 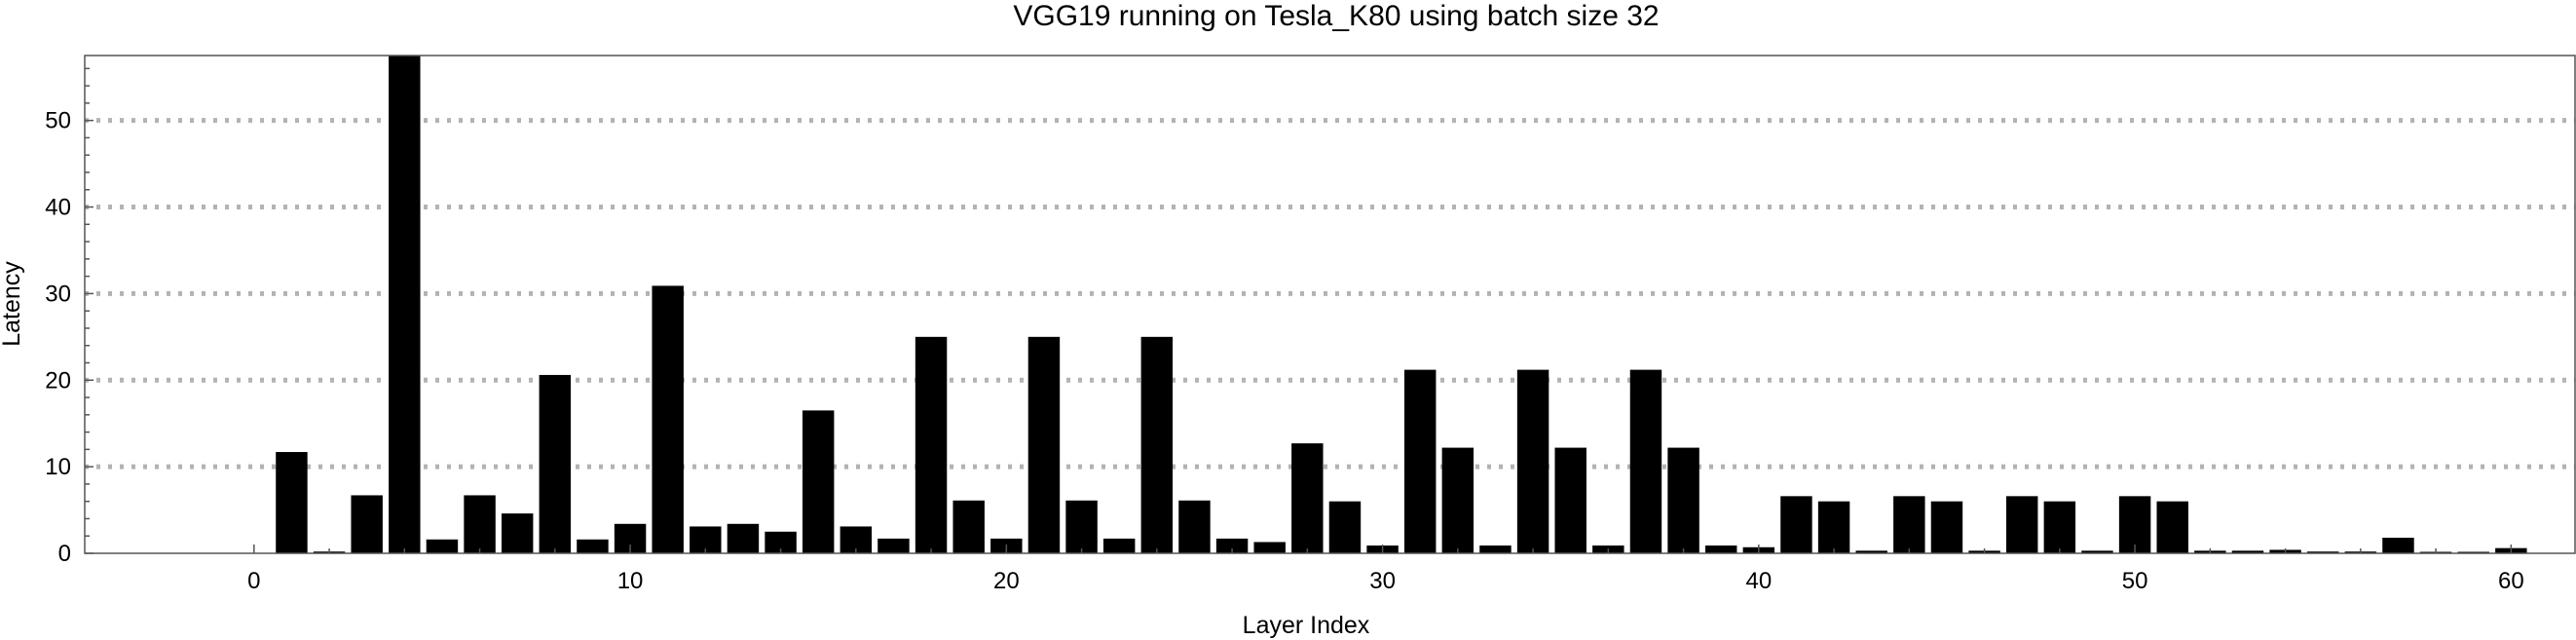 What do you see at coordinates (58, 380) in the screenshot?
I see `y-tick-label: 20` at bounding box center [58, 380].